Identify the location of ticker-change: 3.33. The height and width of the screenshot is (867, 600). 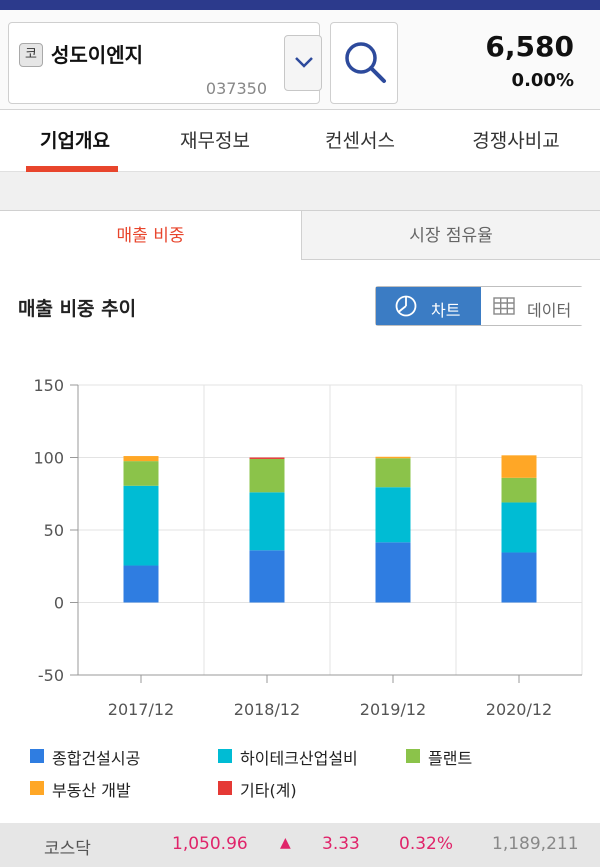
(341, 844).